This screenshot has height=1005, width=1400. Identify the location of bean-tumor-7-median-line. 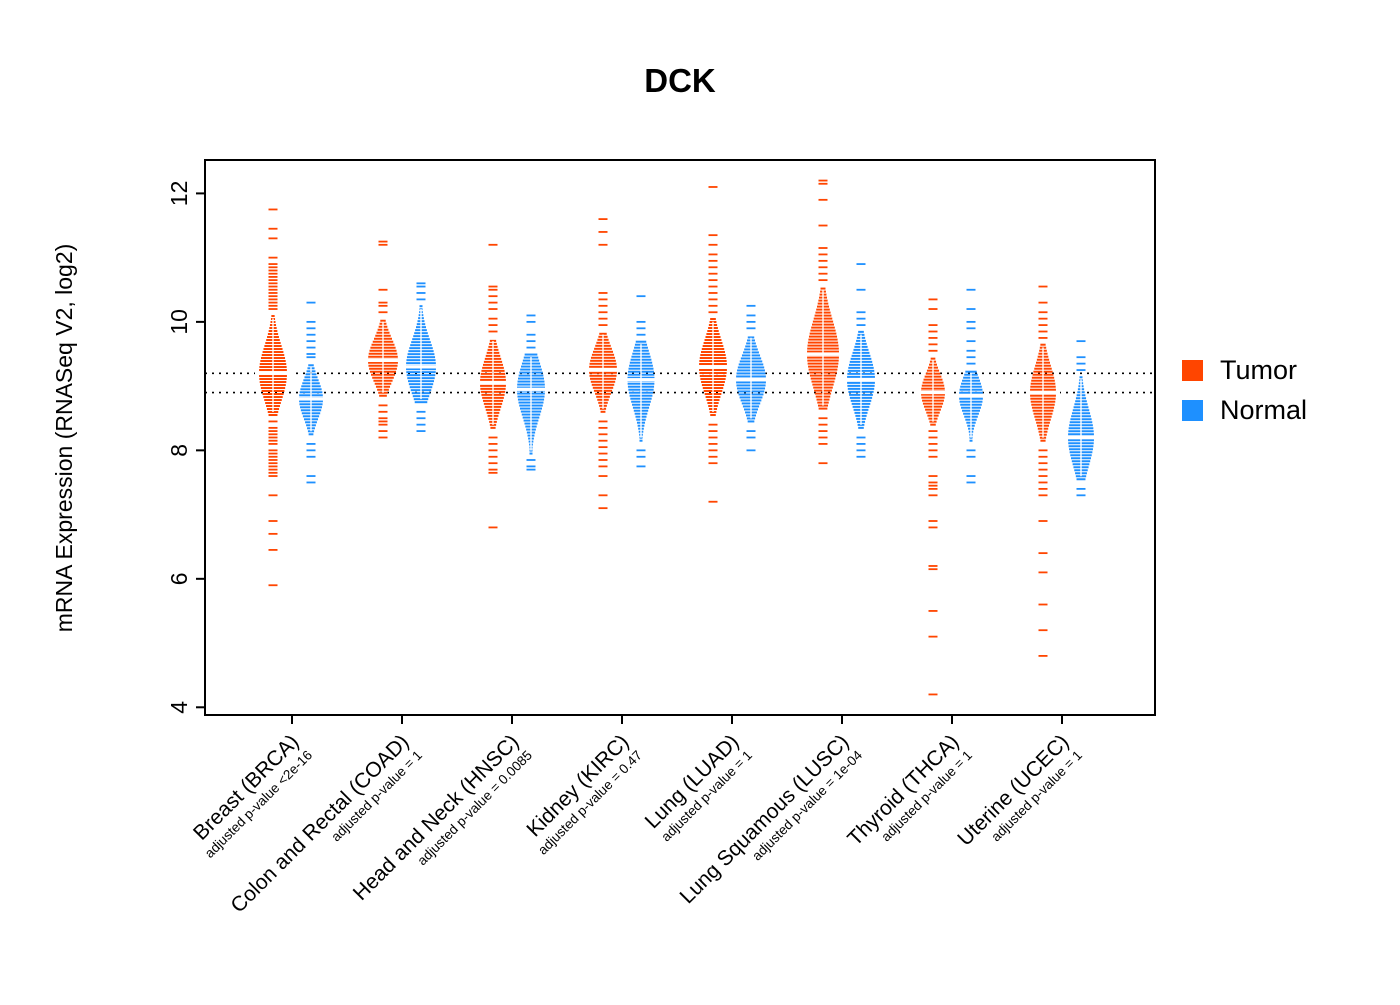
(1043, 392).